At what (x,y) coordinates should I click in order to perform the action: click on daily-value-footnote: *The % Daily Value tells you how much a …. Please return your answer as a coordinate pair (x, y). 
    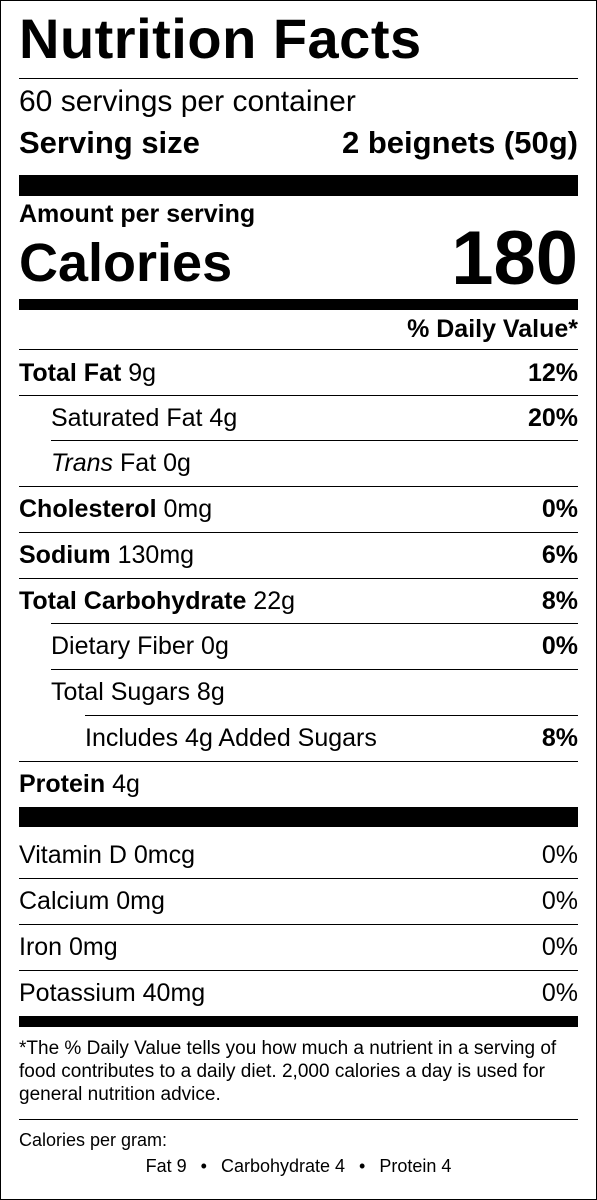
    Looking at the image, I should click on (288, 1071).